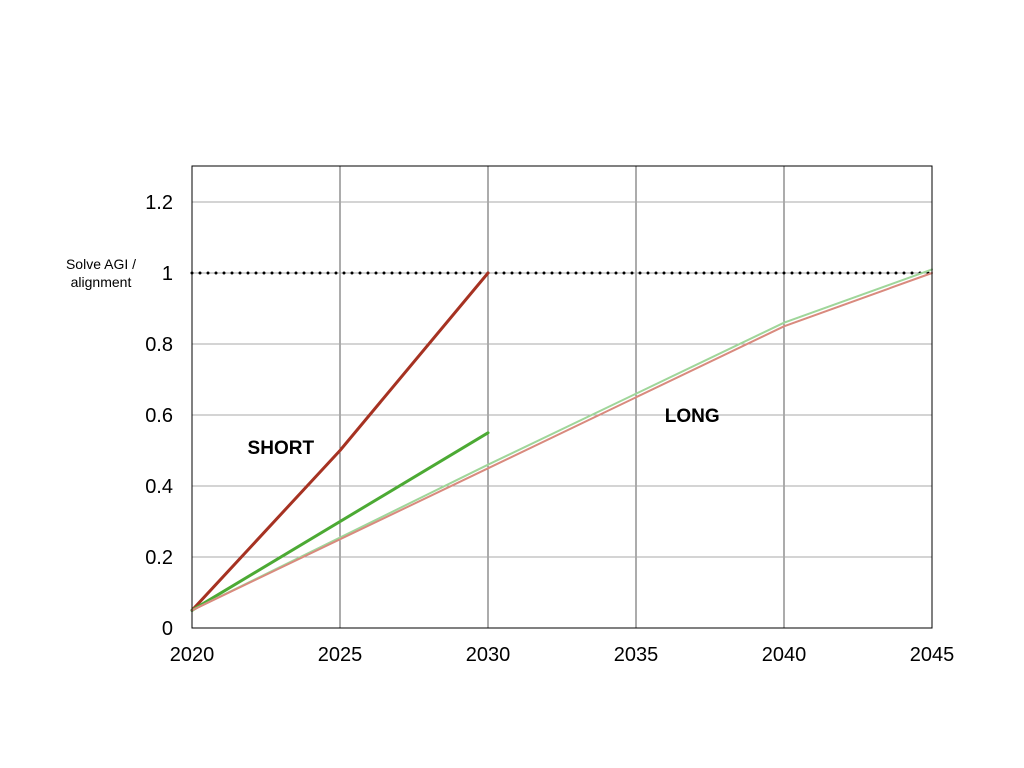  I want to click on reference-line-label-1: alignment, so click(101, 282).